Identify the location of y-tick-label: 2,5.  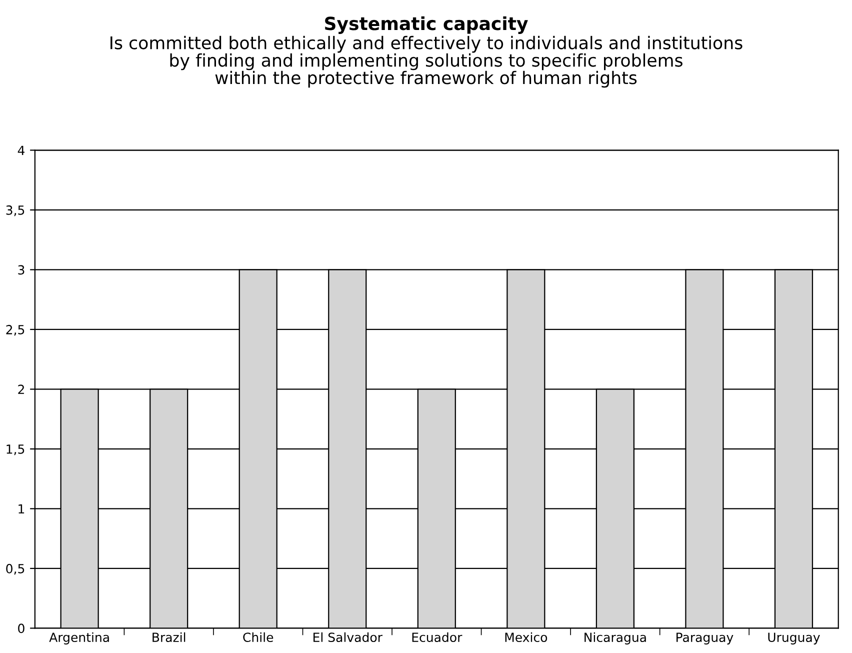
(15, 330).